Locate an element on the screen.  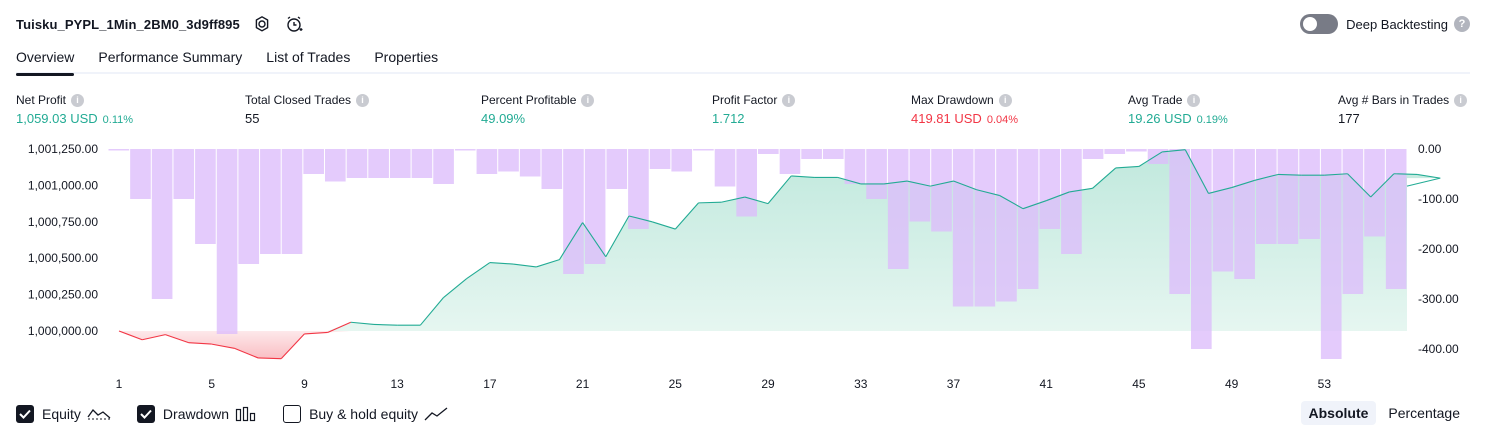
deep-backtesting-label: Deep Backtesting is located at coordinates (1397, 24).